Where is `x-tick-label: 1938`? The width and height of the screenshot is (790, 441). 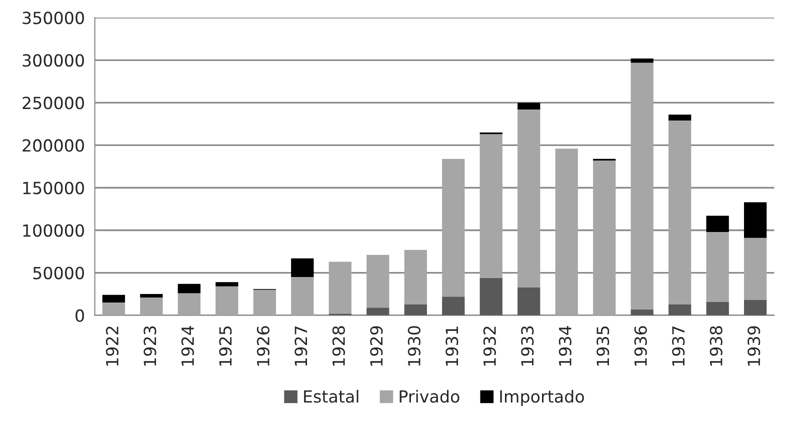
x-tick-label: 1938 is located at coordinates (716, 346).